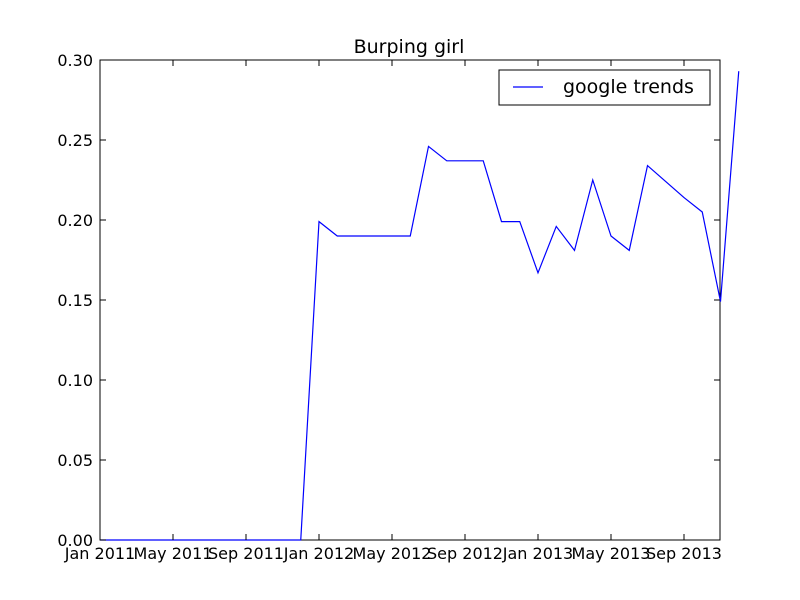 The width and height of the screenshot is (800, 600). I want to click on x-tick-label: Jan 2013, so click(537, 553).